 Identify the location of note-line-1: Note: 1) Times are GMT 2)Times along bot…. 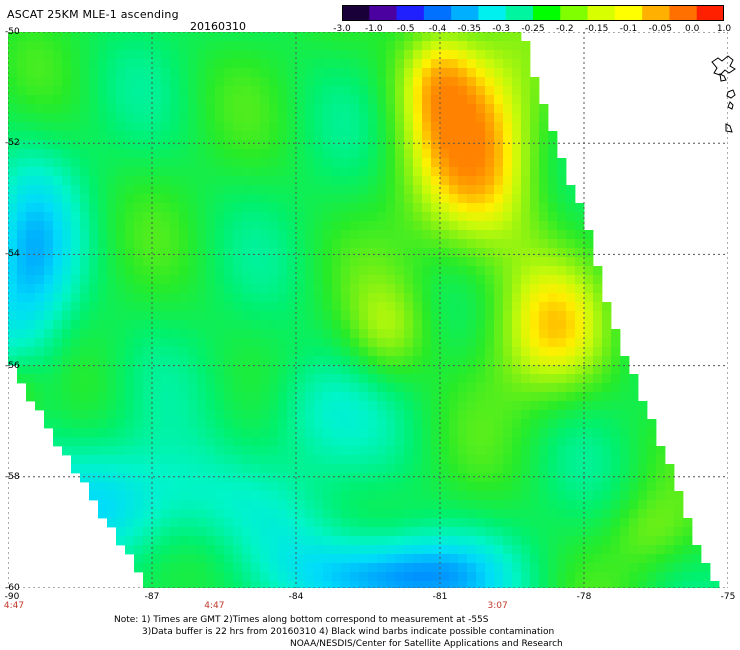
(301, 620).